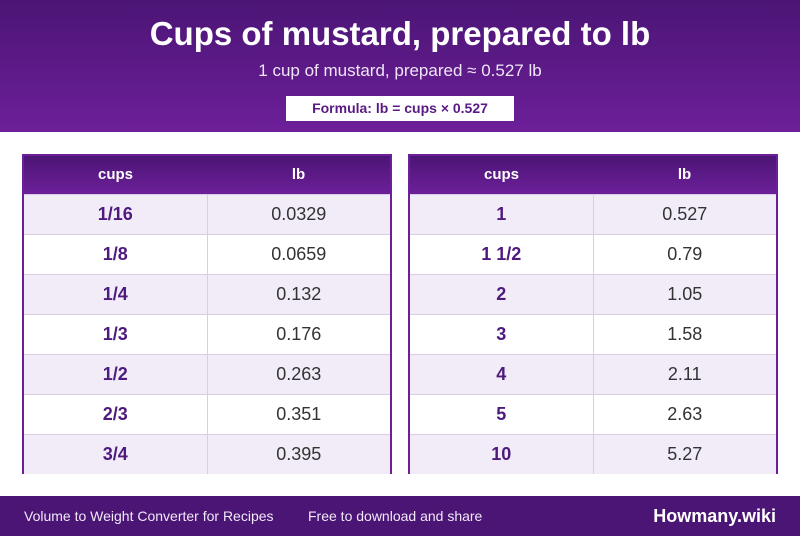 Image resolution: width=800 pixels, height=536 pixels. Describe the element at coordinates (299, 414) in the screenshot. I see `lb-cell: 0.351` at that location.